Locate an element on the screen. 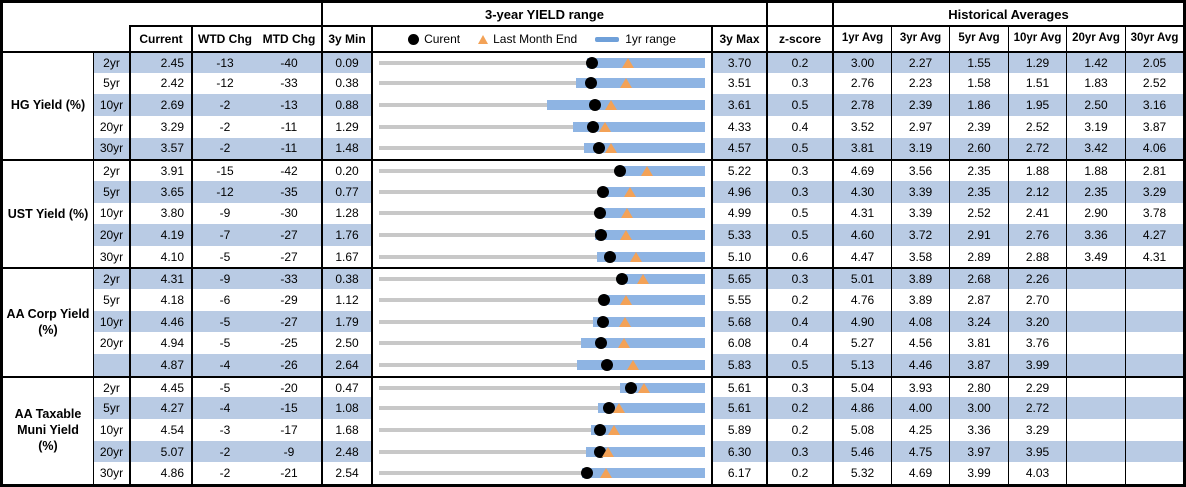 This screenshot has height=487, width=1186. cell-mtd-chg: -15 is located at coordinates (289, 408).